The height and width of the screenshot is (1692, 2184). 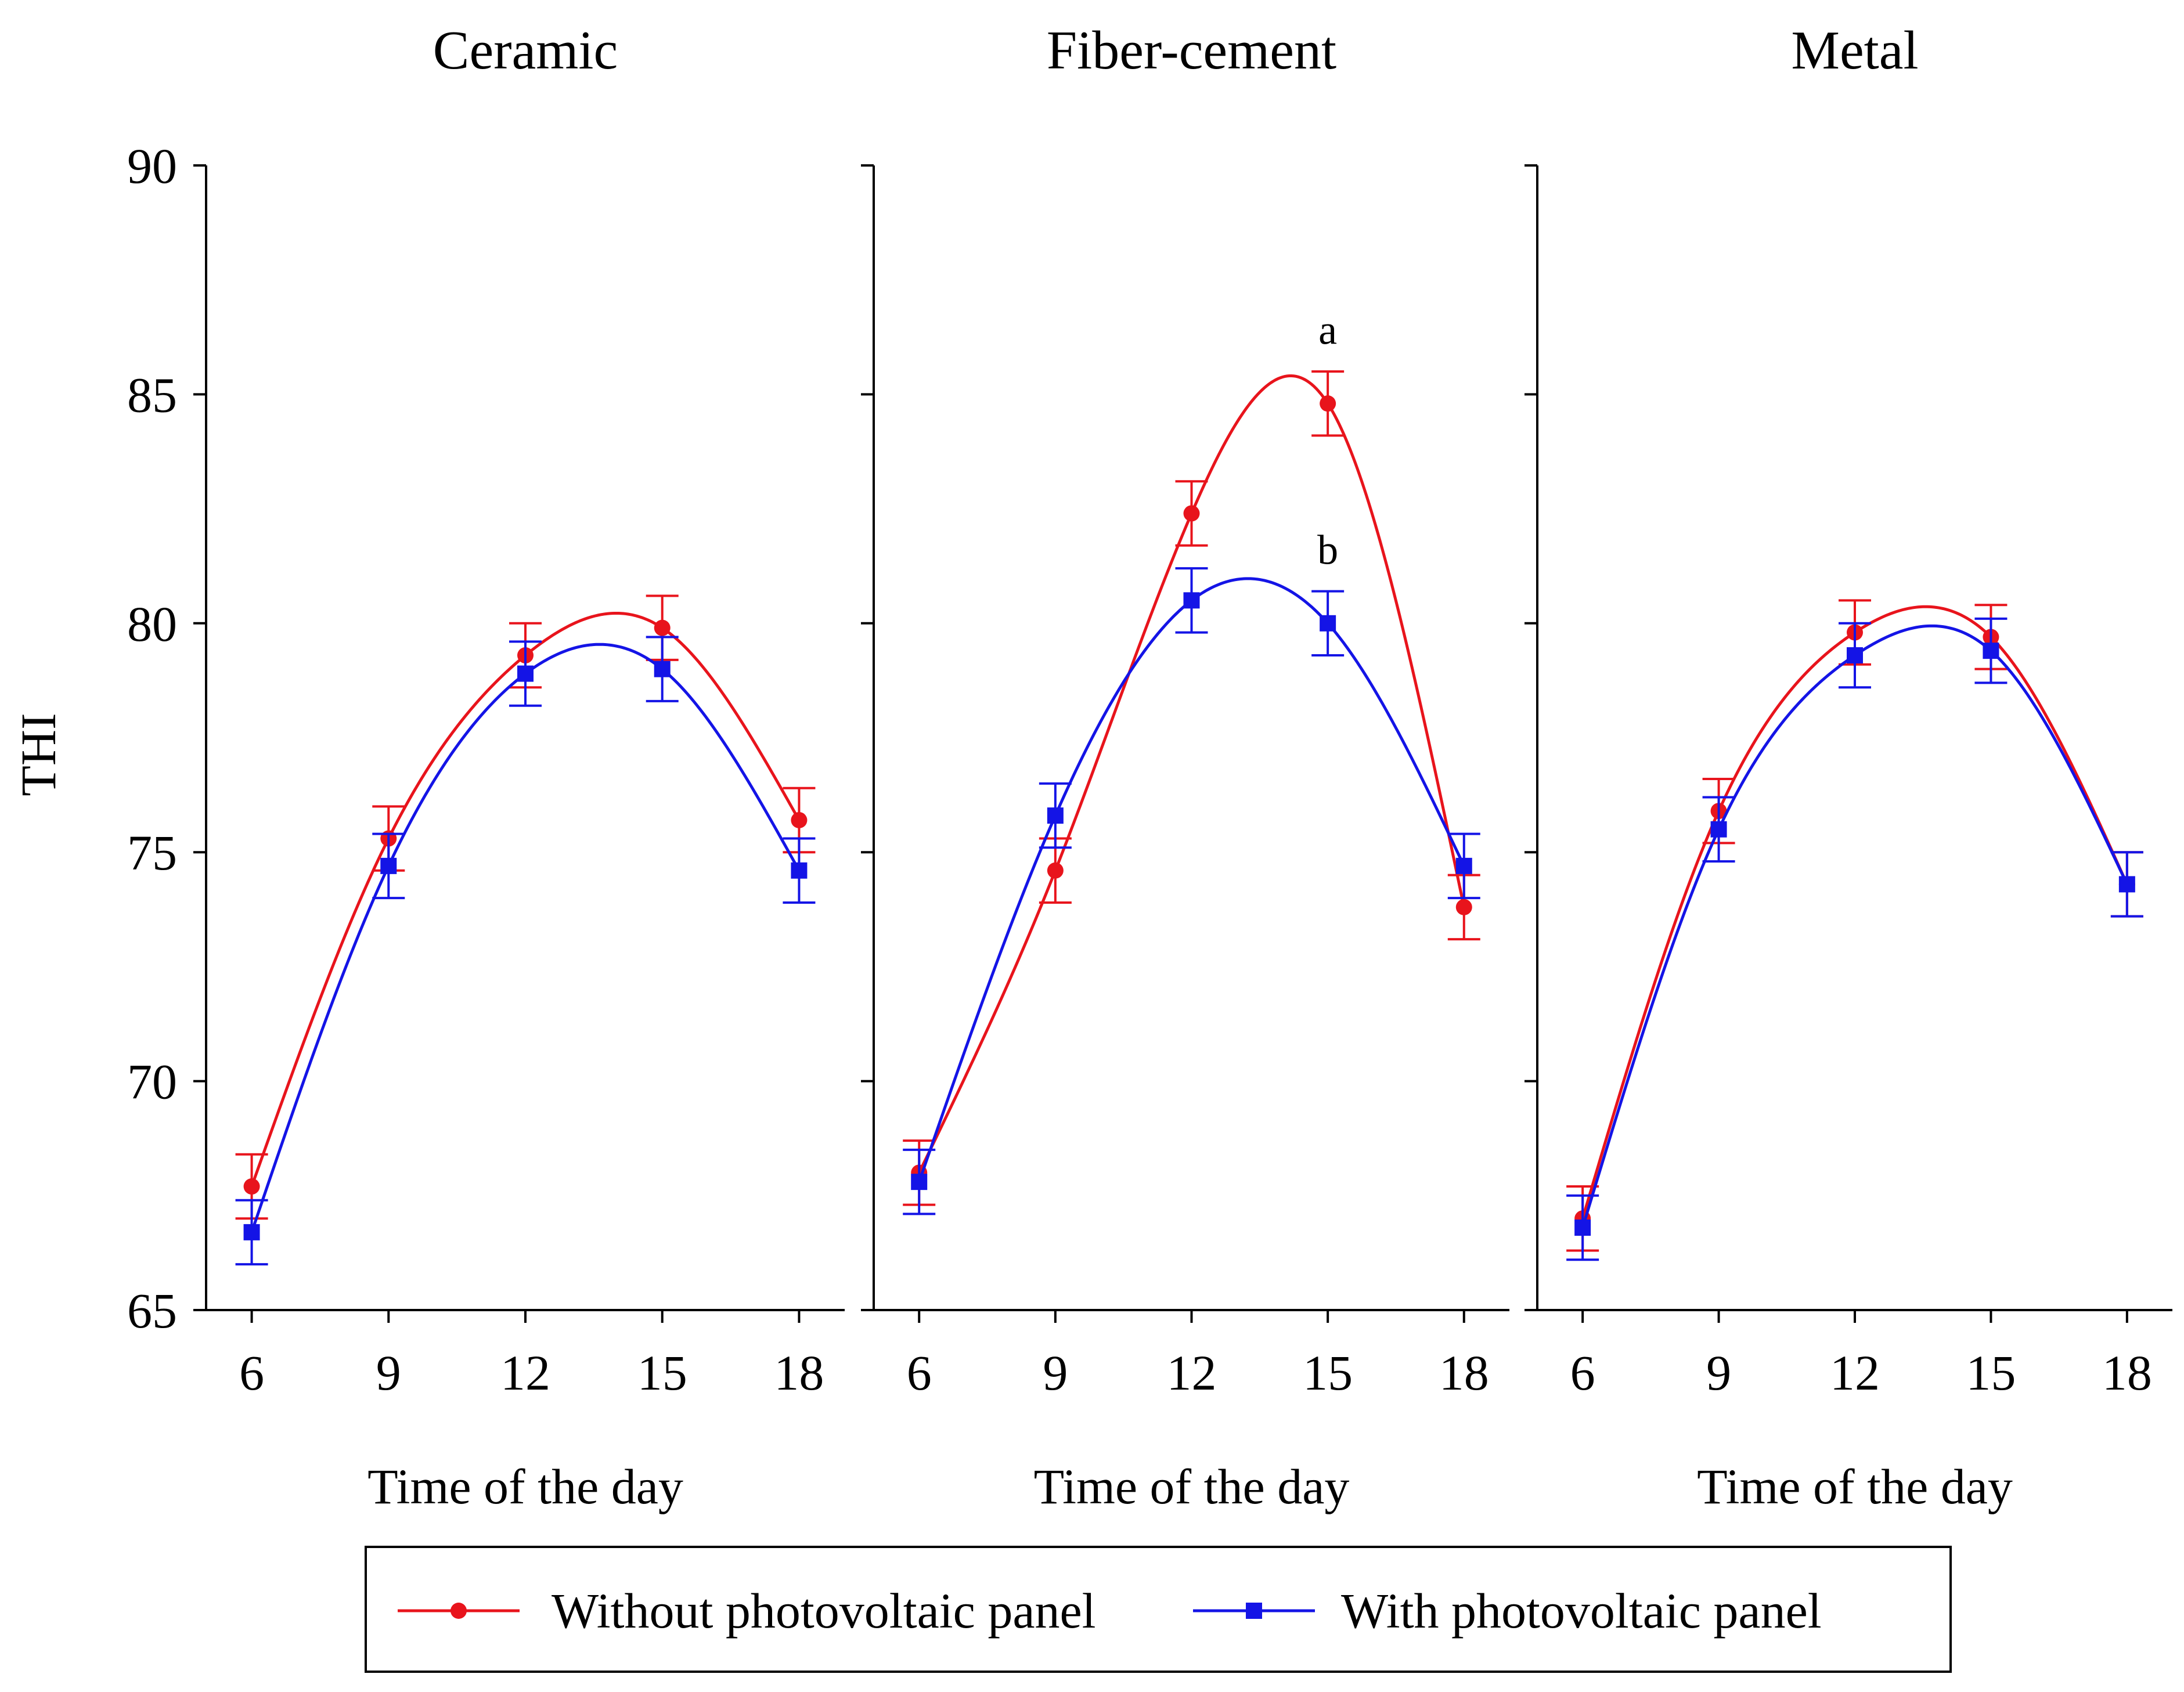 I want to click on panel-title: Metal, so click(x=1854, y=50).